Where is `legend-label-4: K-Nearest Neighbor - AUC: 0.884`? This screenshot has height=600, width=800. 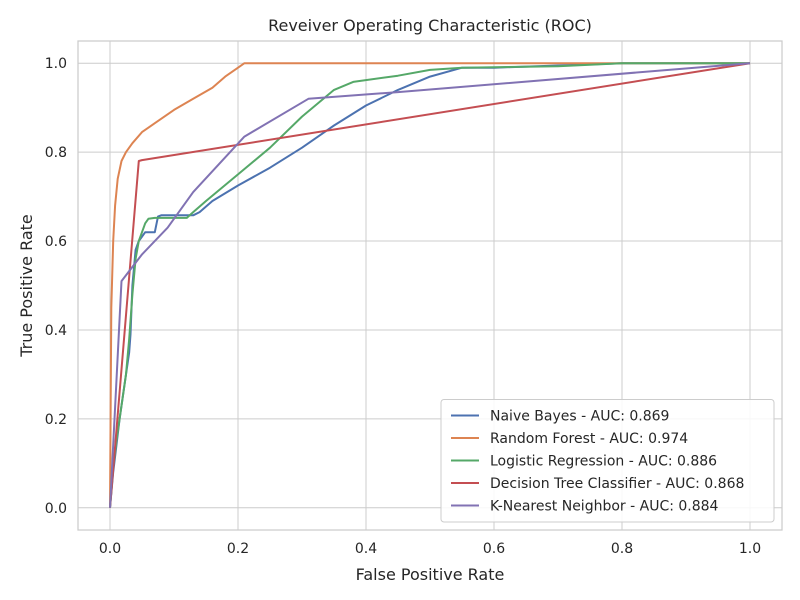 legend-label-4: K-Nearest Neighbor - AUC: 0.884 is located at coordinates (604, 507).